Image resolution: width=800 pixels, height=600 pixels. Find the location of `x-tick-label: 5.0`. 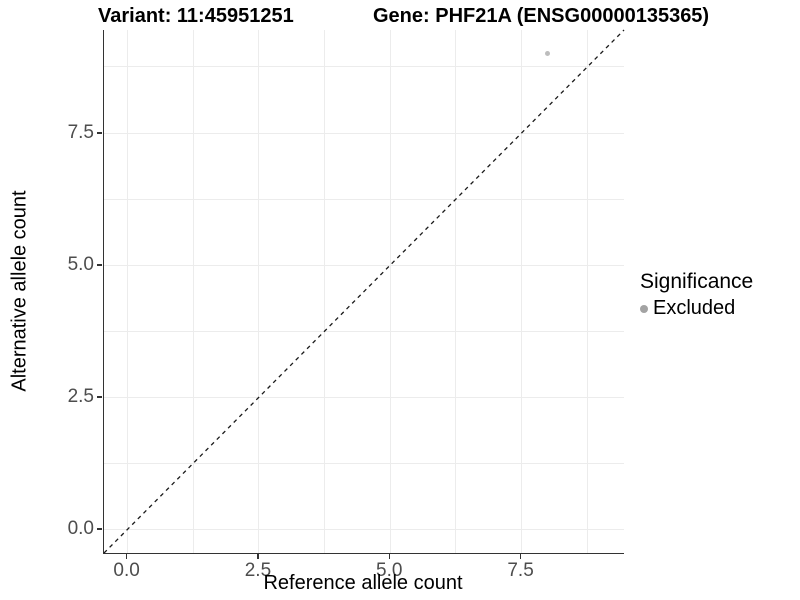

x-tick-label: 5.0 is located at coordinates (389, 570).